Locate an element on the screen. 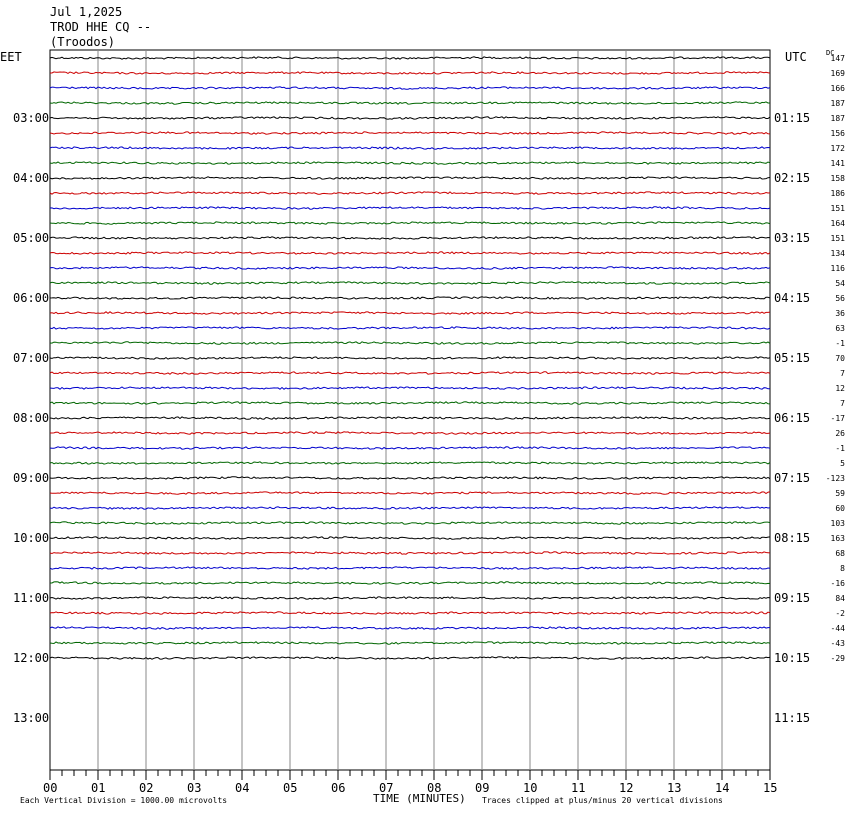 The image size is (850, 814). dc-offset-label: 163 is located at coordinates (837, 538).